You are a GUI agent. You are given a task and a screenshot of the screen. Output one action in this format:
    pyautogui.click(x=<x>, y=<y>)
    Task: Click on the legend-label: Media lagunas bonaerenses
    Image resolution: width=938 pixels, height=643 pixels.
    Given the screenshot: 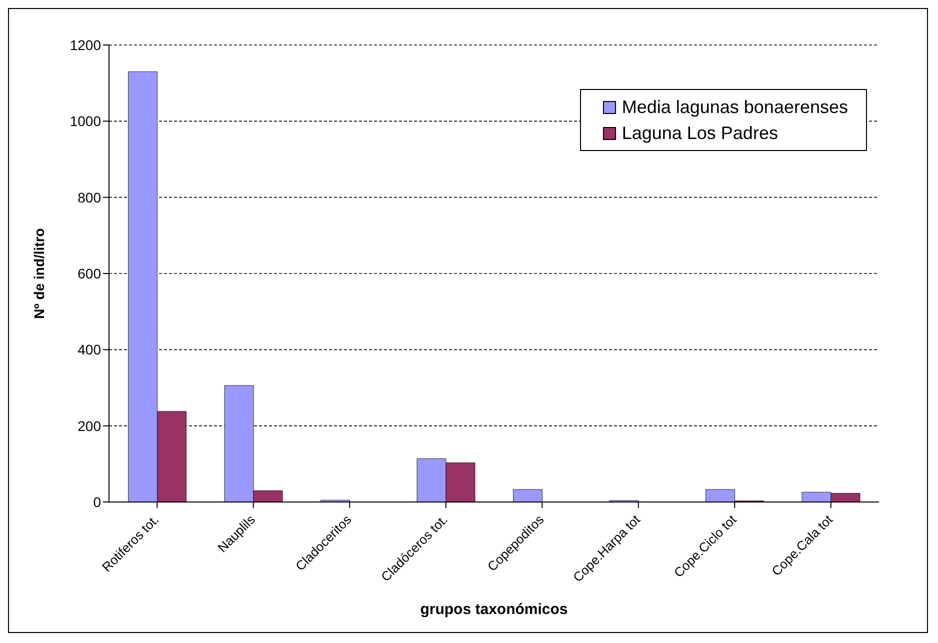 What is the action you would take?
    pyautogui.click(x=735, y=107)
    